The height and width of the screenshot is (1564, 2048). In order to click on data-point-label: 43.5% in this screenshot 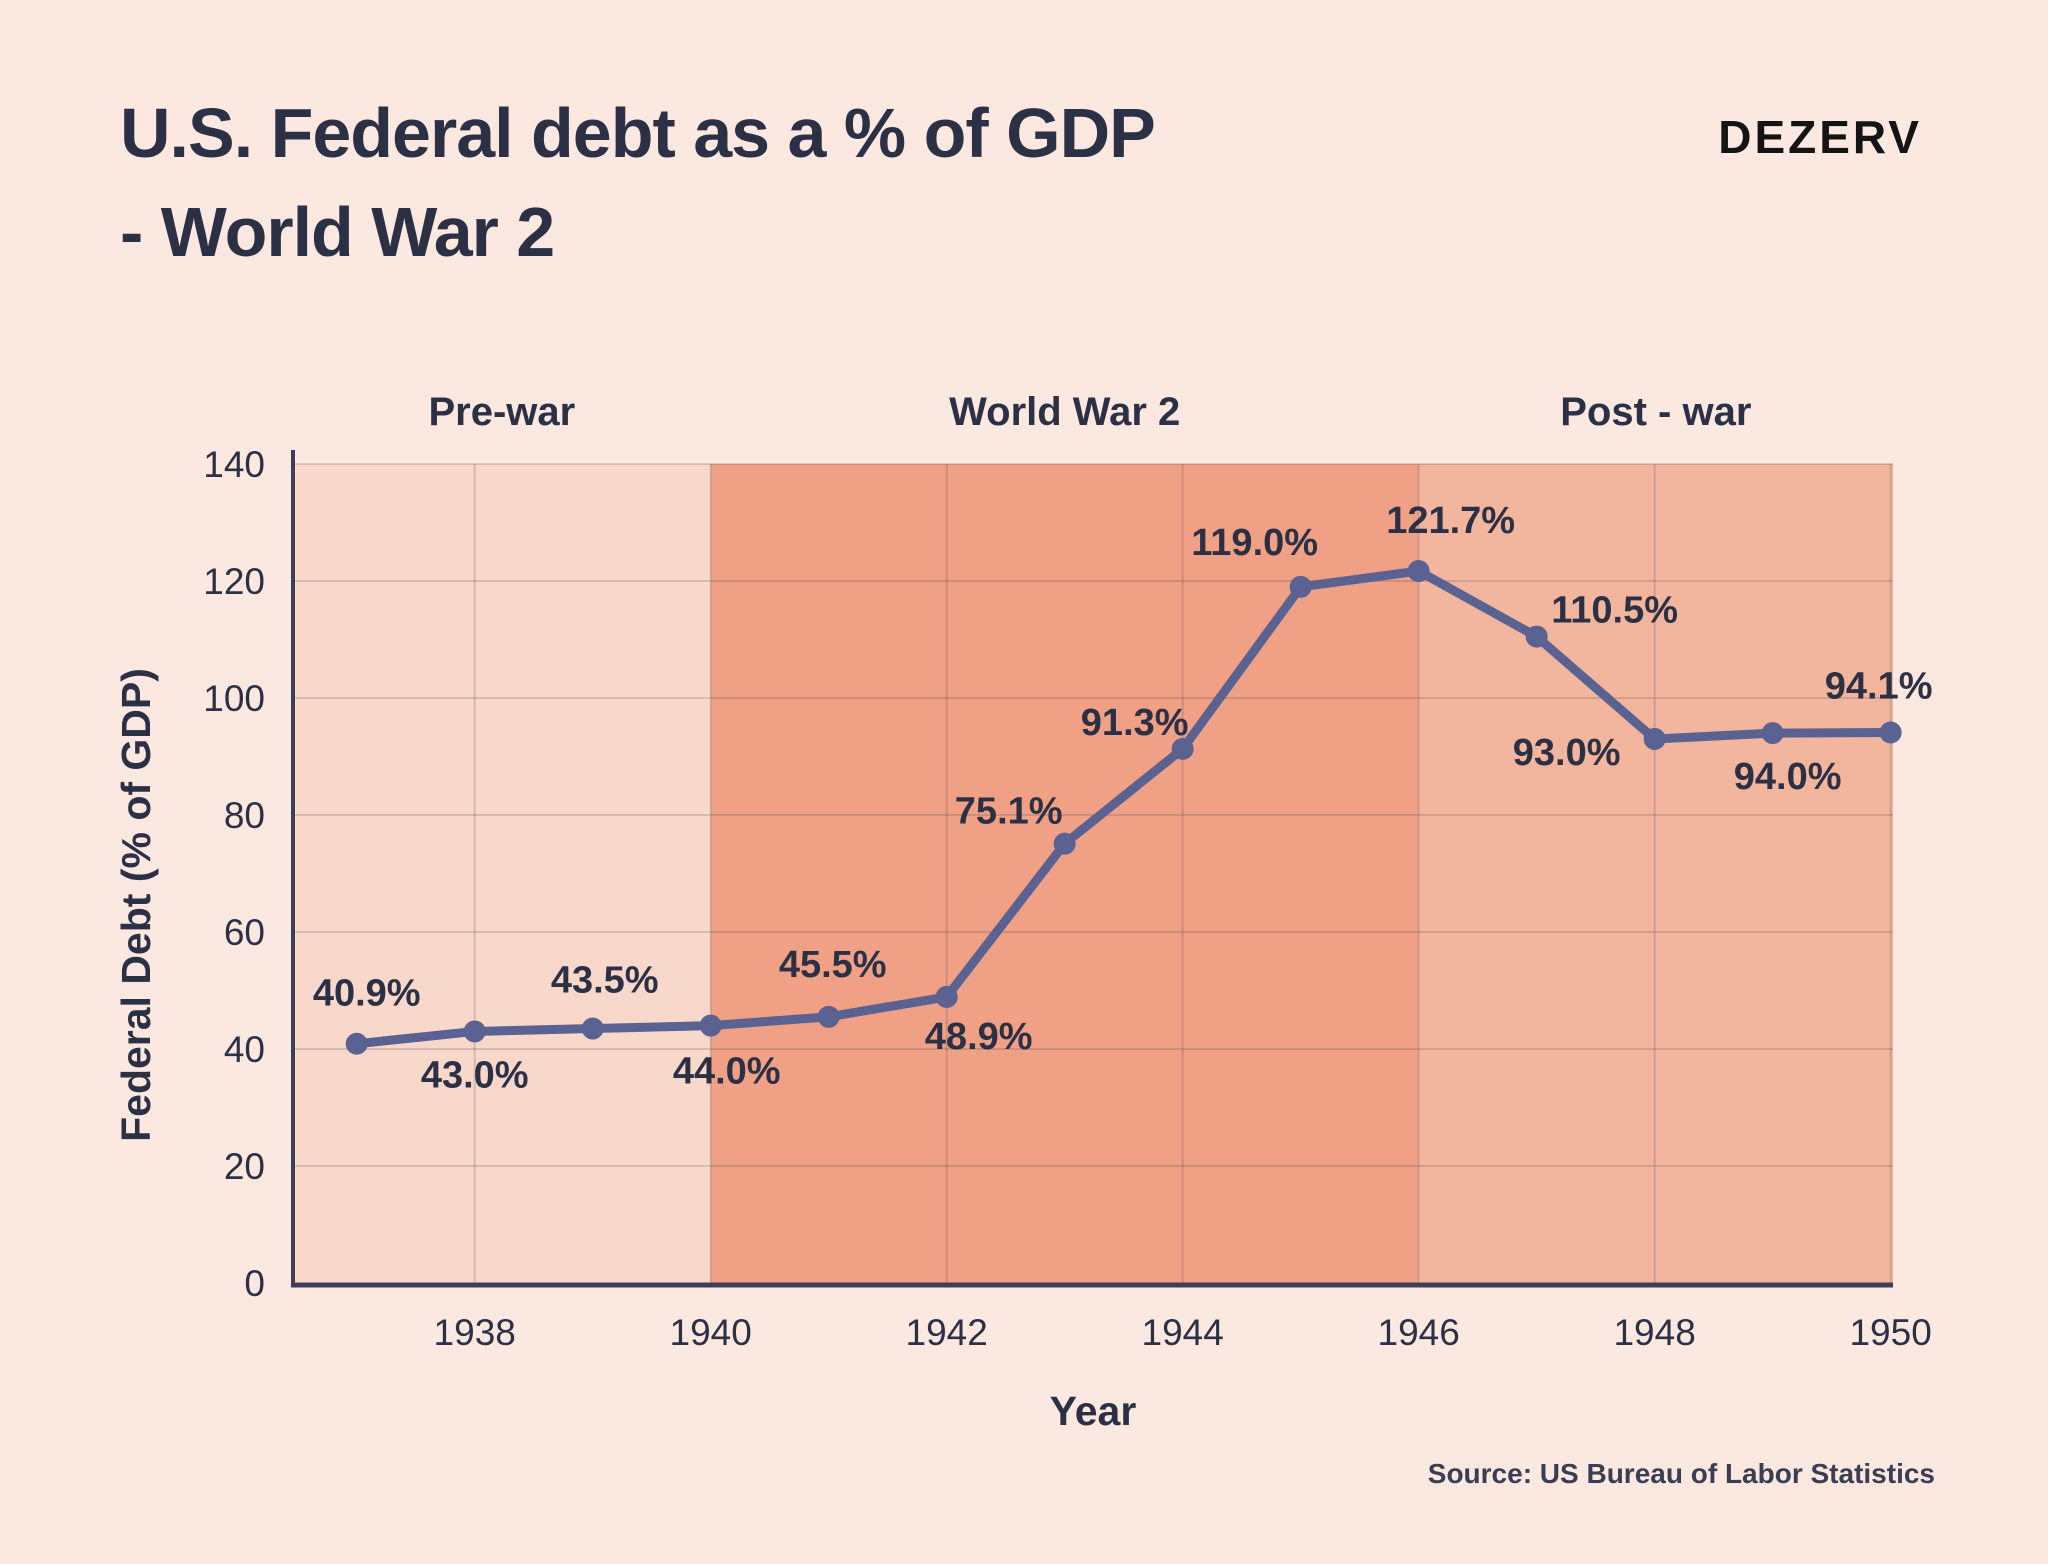, I will do `click(605, 981)`.